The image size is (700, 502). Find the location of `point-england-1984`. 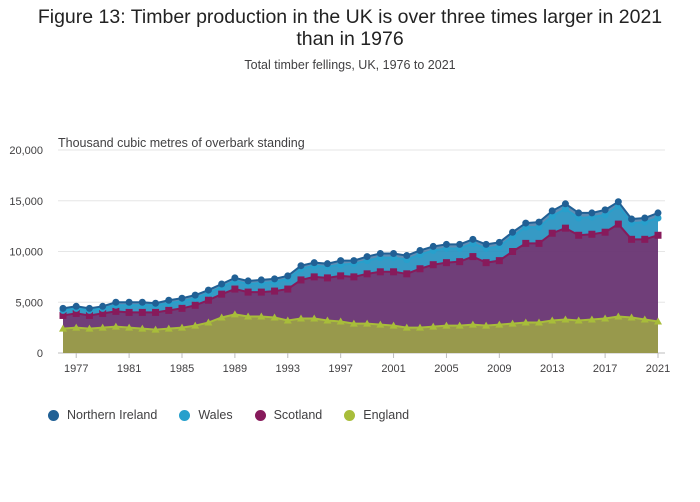

point-england-1984 is located at coordinates (168, 328).